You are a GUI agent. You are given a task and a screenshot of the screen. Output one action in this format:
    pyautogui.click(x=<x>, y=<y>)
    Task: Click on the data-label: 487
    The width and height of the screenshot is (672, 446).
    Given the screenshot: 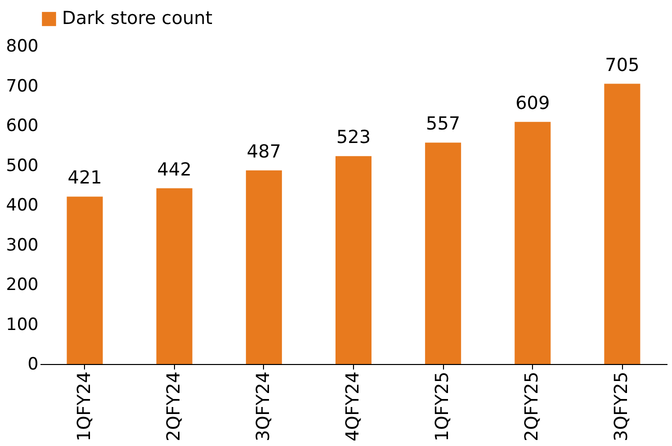 What is the action you would take?
    pyautogui.click(x=264, y=151)
    